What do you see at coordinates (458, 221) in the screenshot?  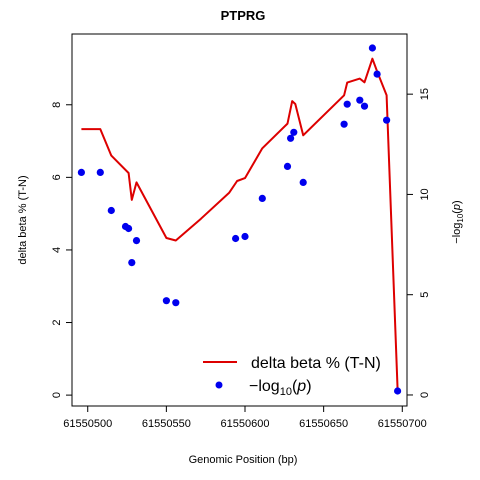 I see `right-y-axis-label: −log10(p)` at bounding box center [458, 221].